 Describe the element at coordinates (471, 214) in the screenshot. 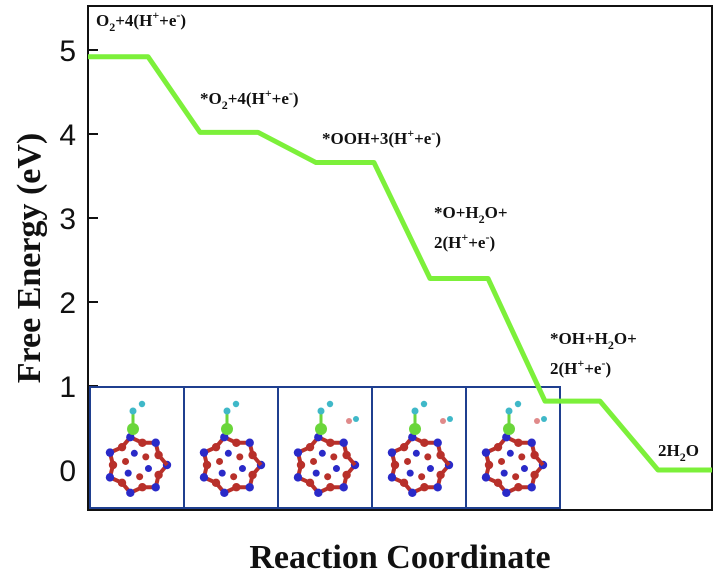

I see `state-label-o: *O+H2O+` at that location.